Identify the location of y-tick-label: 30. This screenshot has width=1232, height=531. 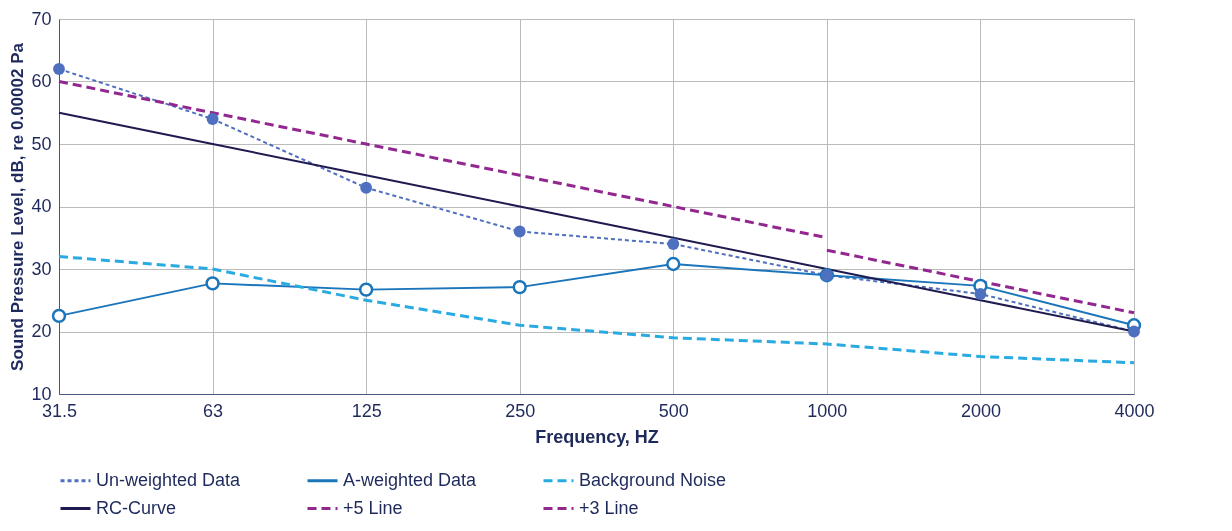
(41, 268).